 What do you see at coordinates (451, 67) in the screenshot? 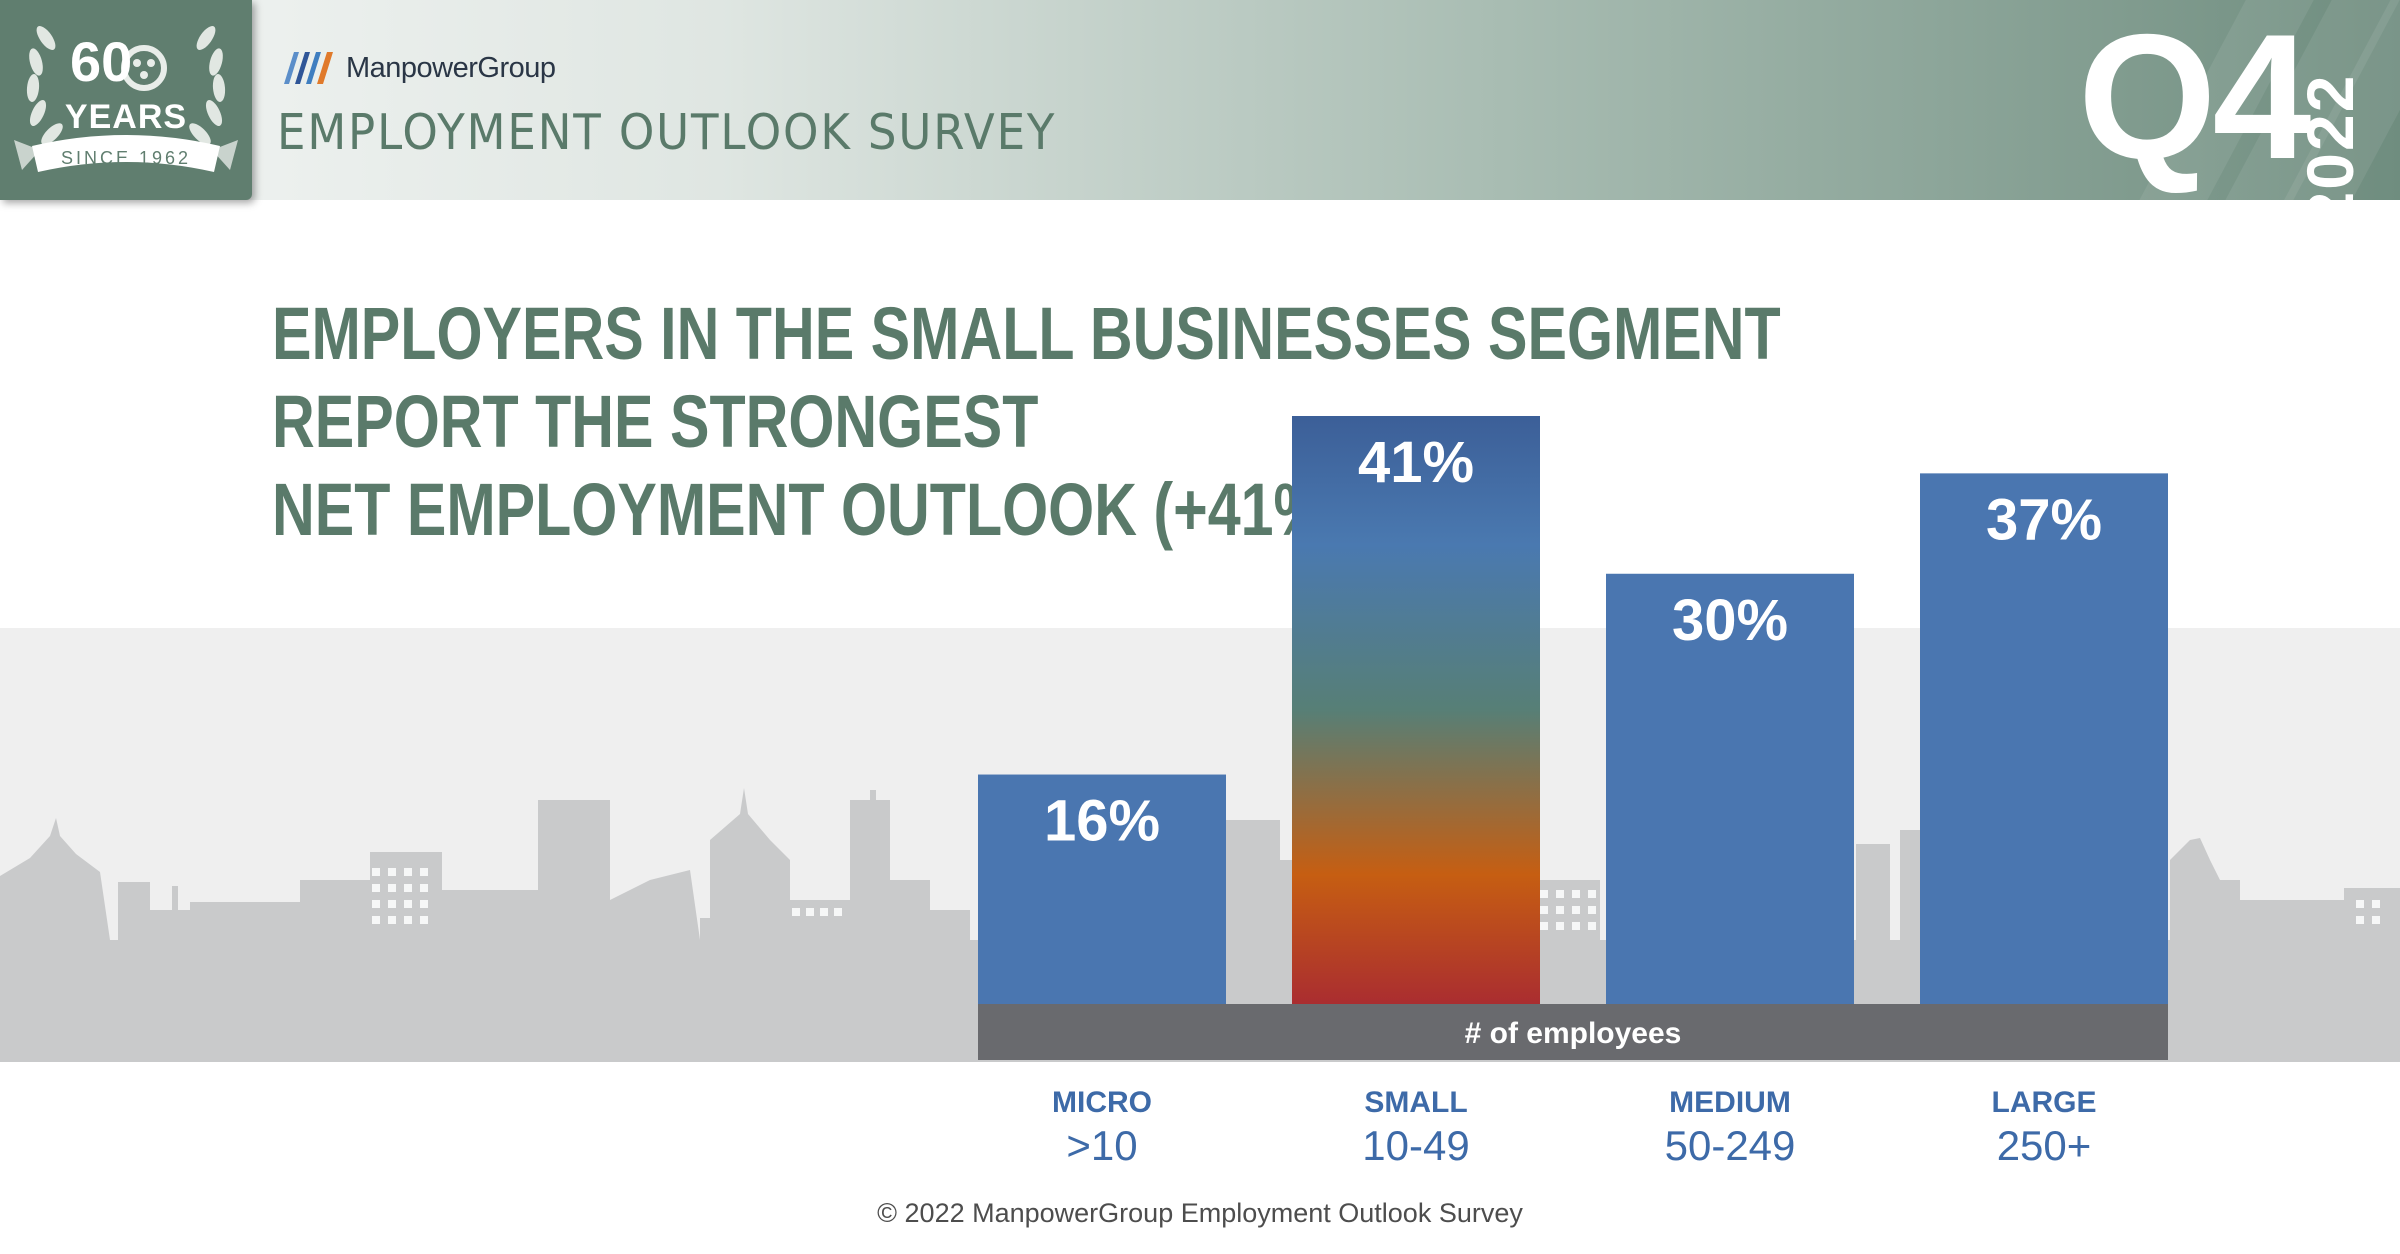
I see `brand-name: ManpowerGroup` at bounding box center [451, 67].